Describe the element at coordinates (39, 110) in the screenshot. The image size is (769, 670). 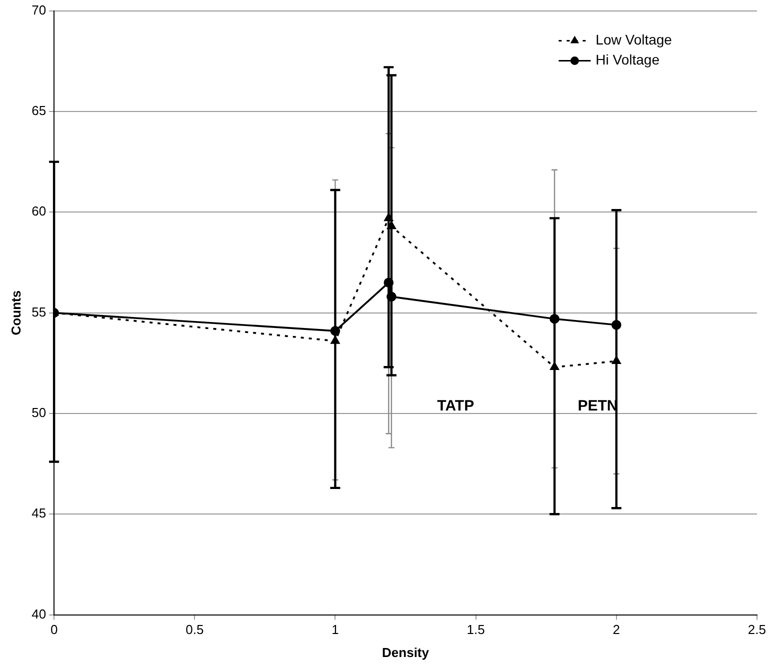
I see `y-tick-label: 65` at that location.